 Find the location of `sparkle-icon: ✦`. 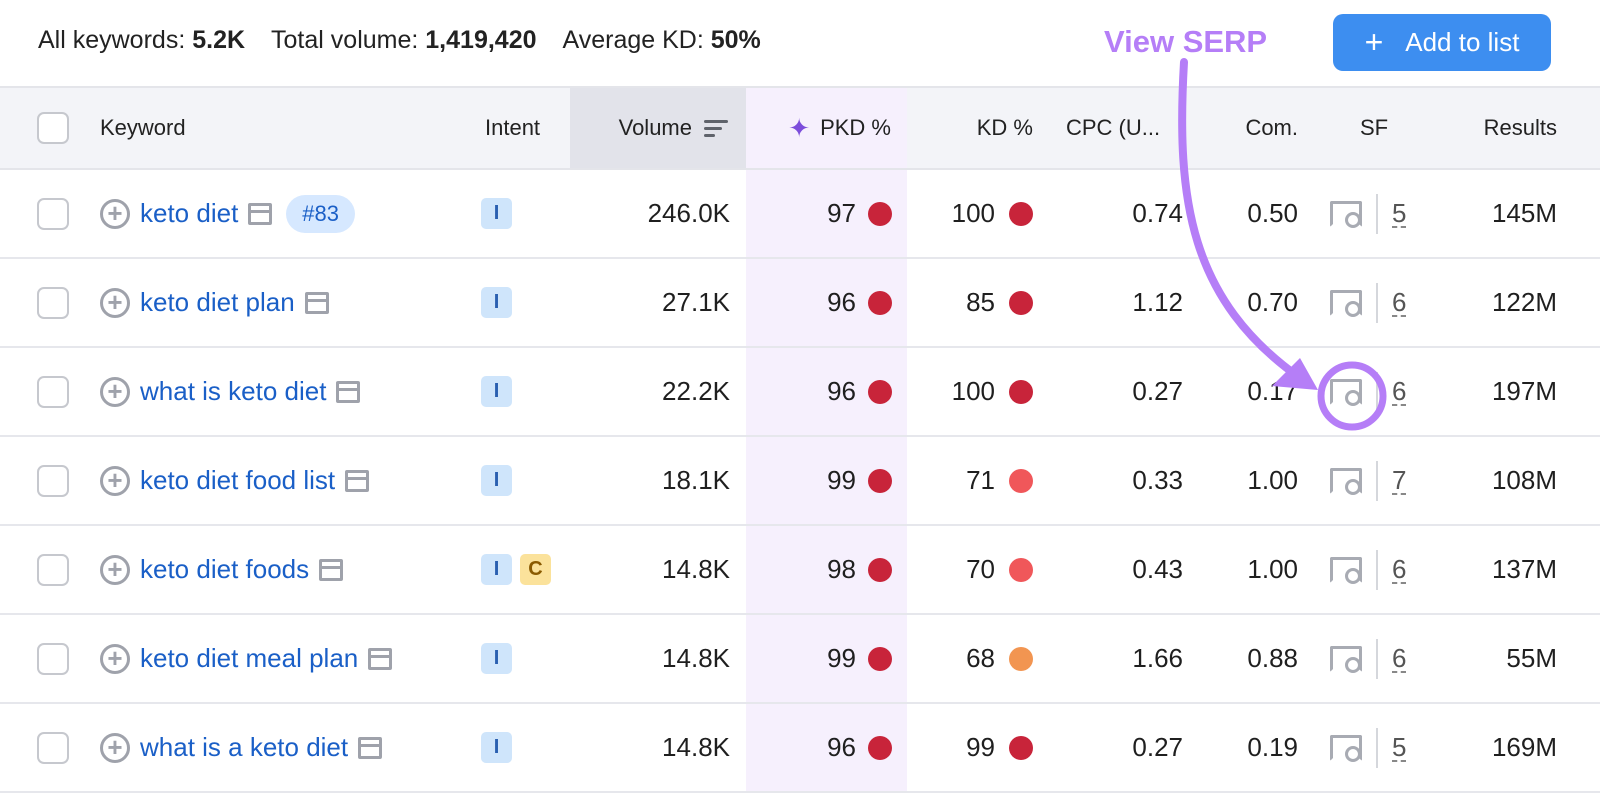

sparkle-icon: ✦ is located at coordinates (799, 127).